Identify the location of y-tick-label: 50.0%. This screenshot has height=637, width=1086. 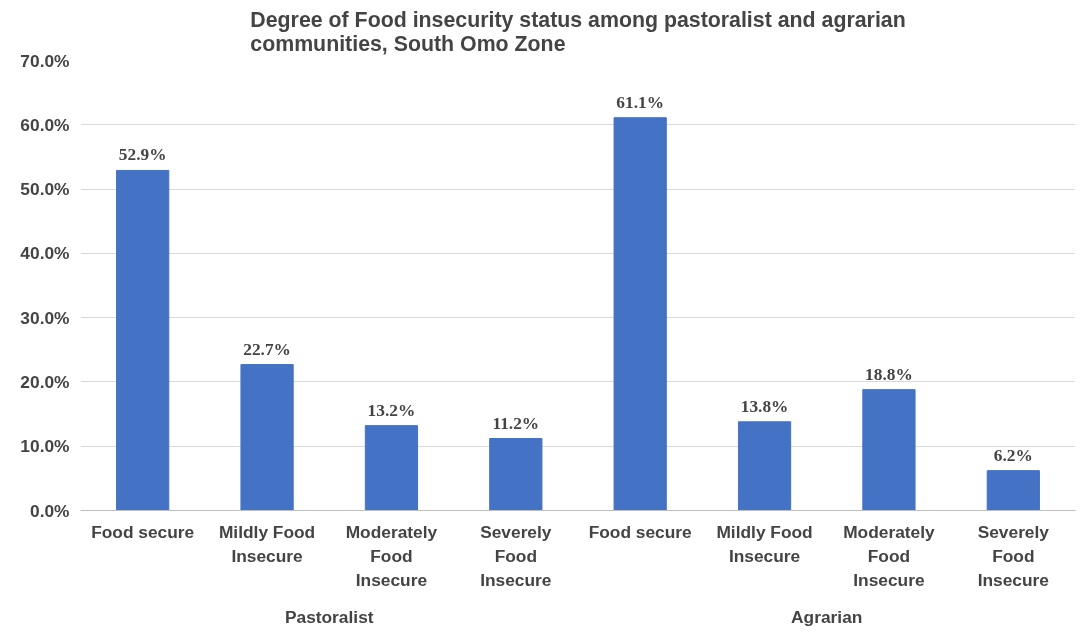
(45, 189).